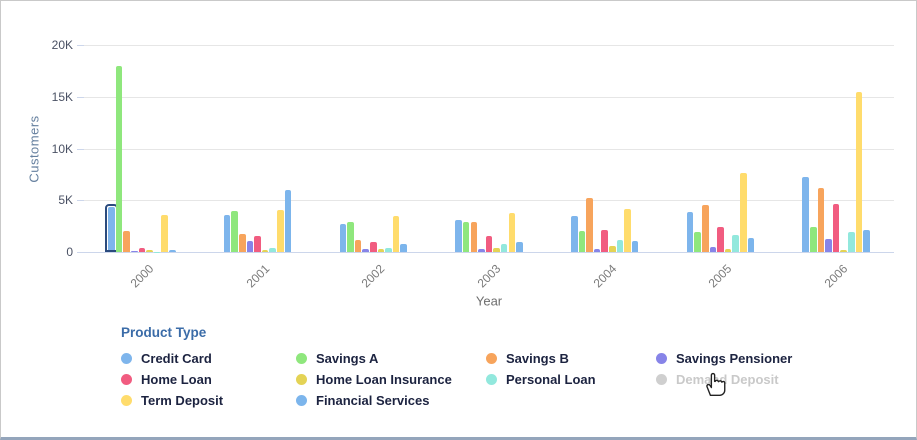  What do you see at coordinates (627, 230) in the screenshot?
I see `bar-term-deposit-2004` at bounding box center [627, 230].